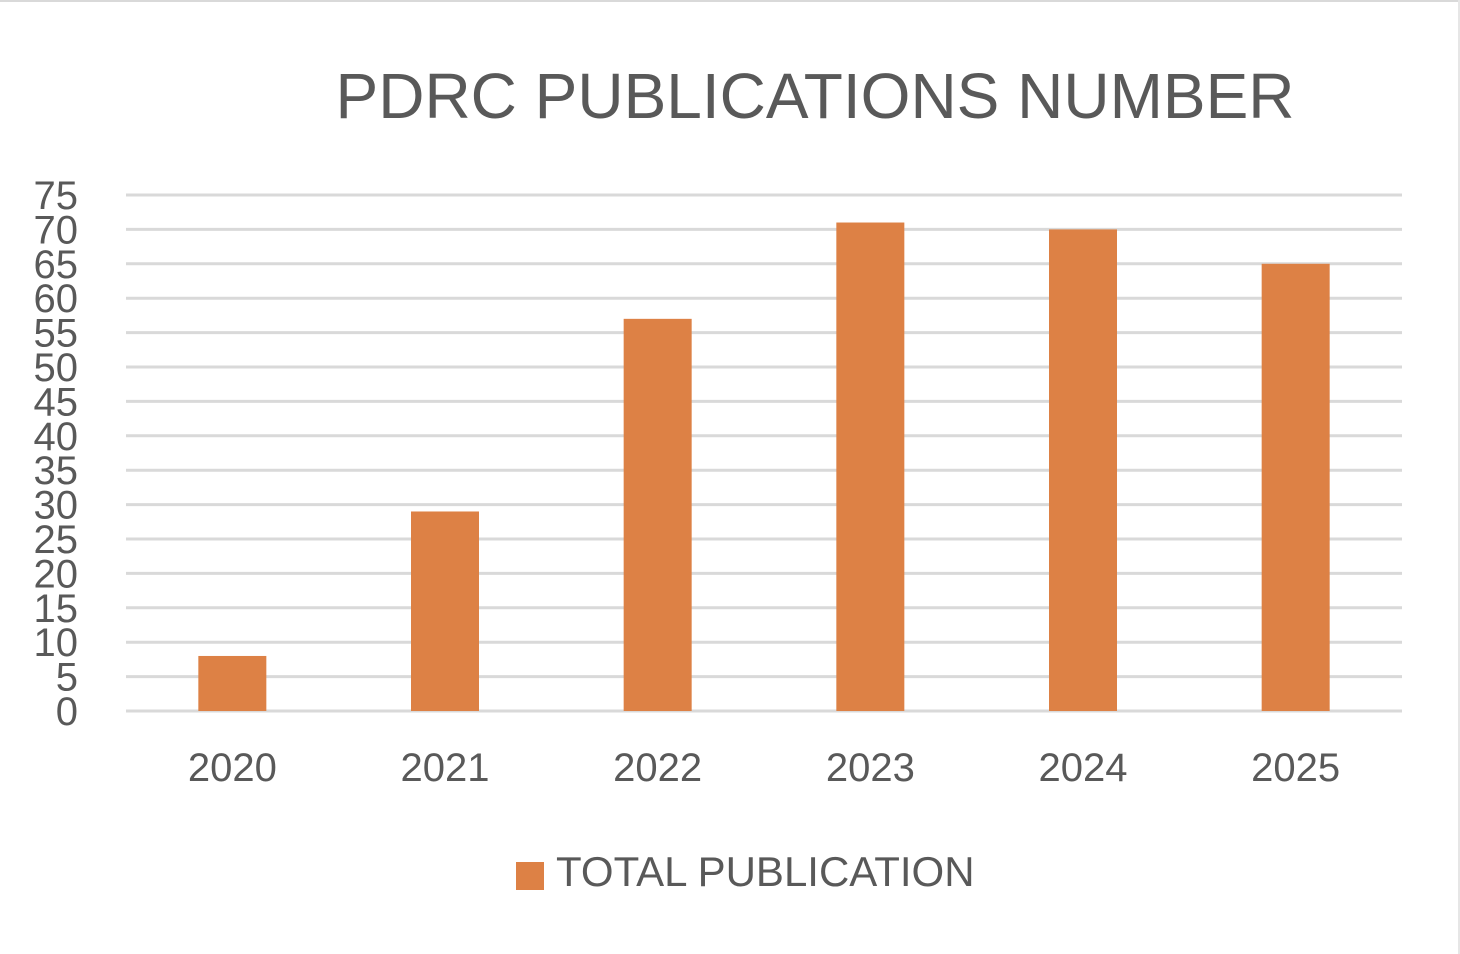 Image resolution: width=1460 pixels, height=954 pixels. I want to click on y-tick-label: 50, so click(56, 368).